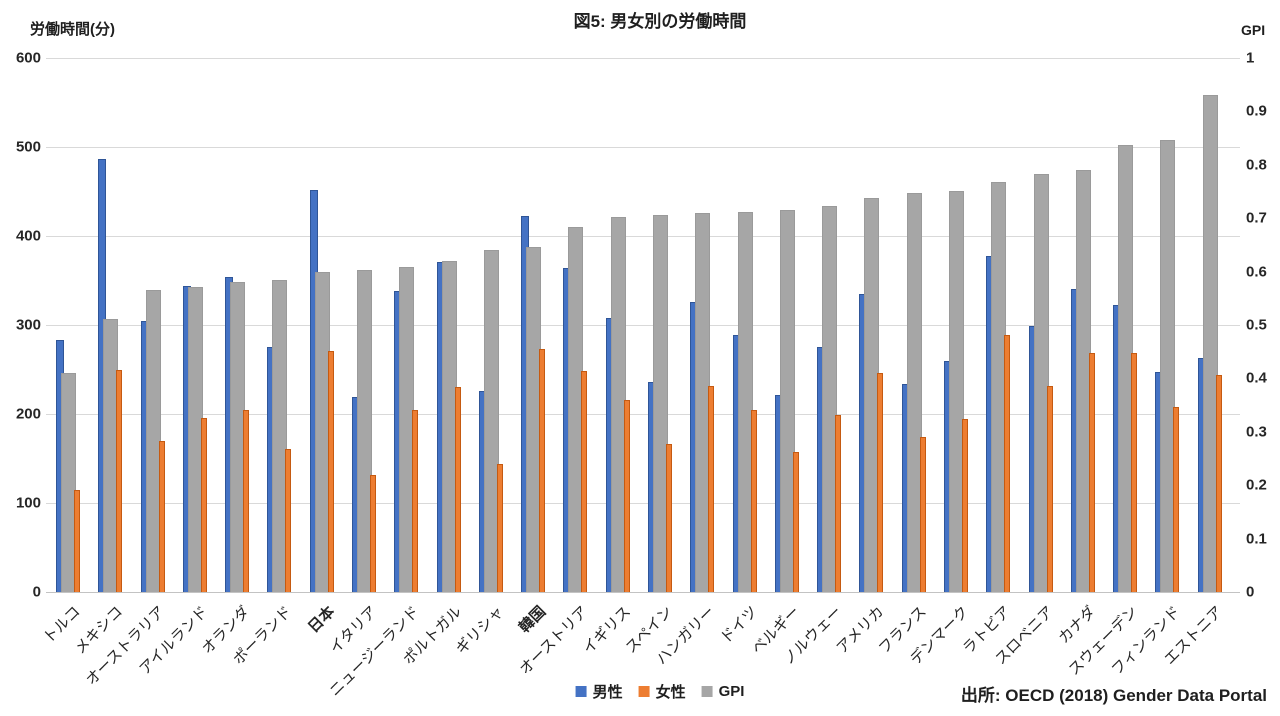 This screenshot has width=1280, height=716. Describe the element at coordinates (643, 592) in the screenshot. I see `x-axis-line` at that location.